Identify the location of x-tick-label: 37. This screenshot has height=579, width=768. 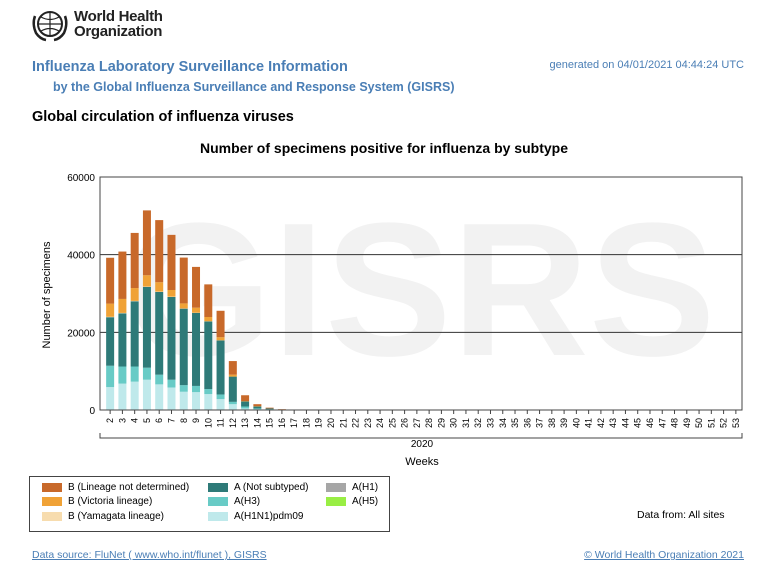
(540, 423).